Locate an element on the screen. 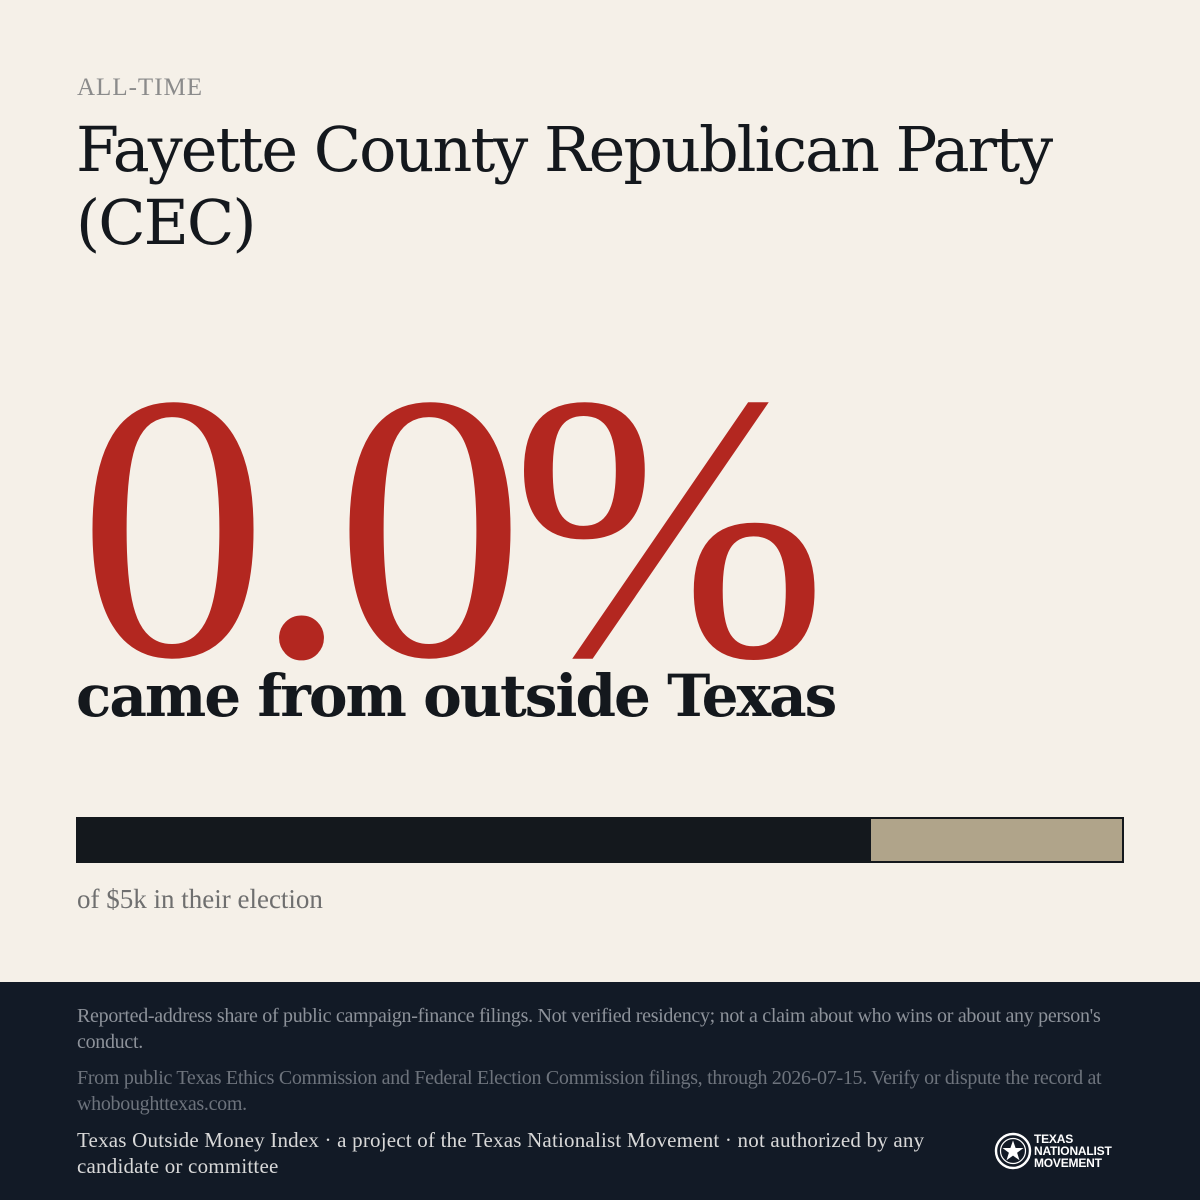 The height and width of the screenshot is (1200, 1200). star-seal-icon is located at coordinates (1013, 1151).